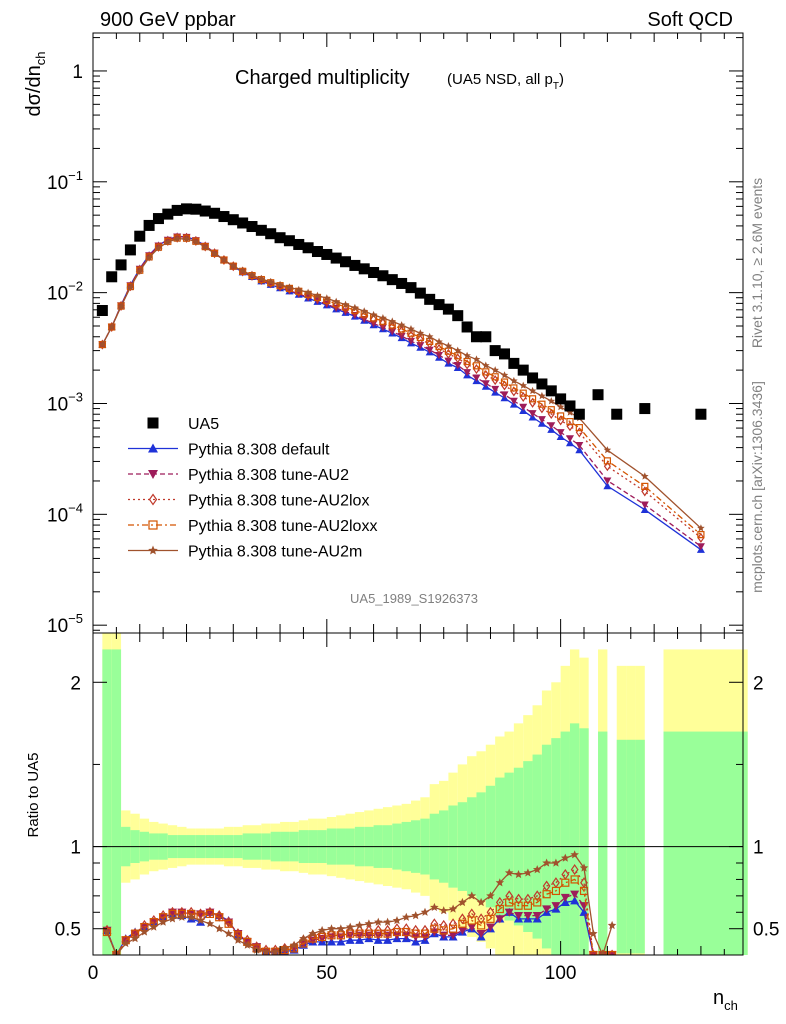 Image resolution: width=786 pixels, height=1024 pixels. I want to click on svg-text: dσ/dnch, so click(35, 83).